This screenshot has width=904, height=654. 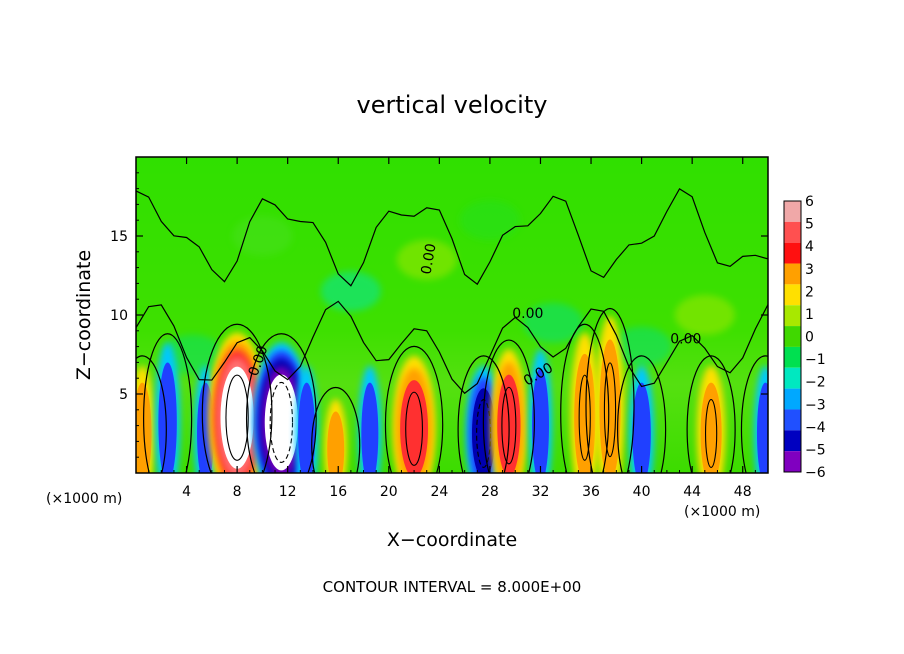 I want to click on colorbar: 6 5 4 3 2 1 0 −1 −2 −3 −4 −5 −6, so click(x=804, y=337).